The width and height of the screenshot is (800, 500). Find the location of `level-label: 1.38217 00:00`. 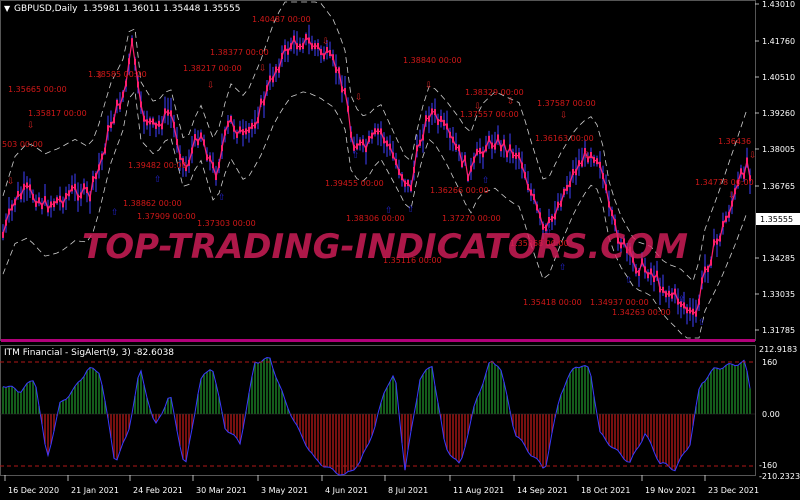

level-label: 1.38217 00:00 is located at coordinates (212, 68).